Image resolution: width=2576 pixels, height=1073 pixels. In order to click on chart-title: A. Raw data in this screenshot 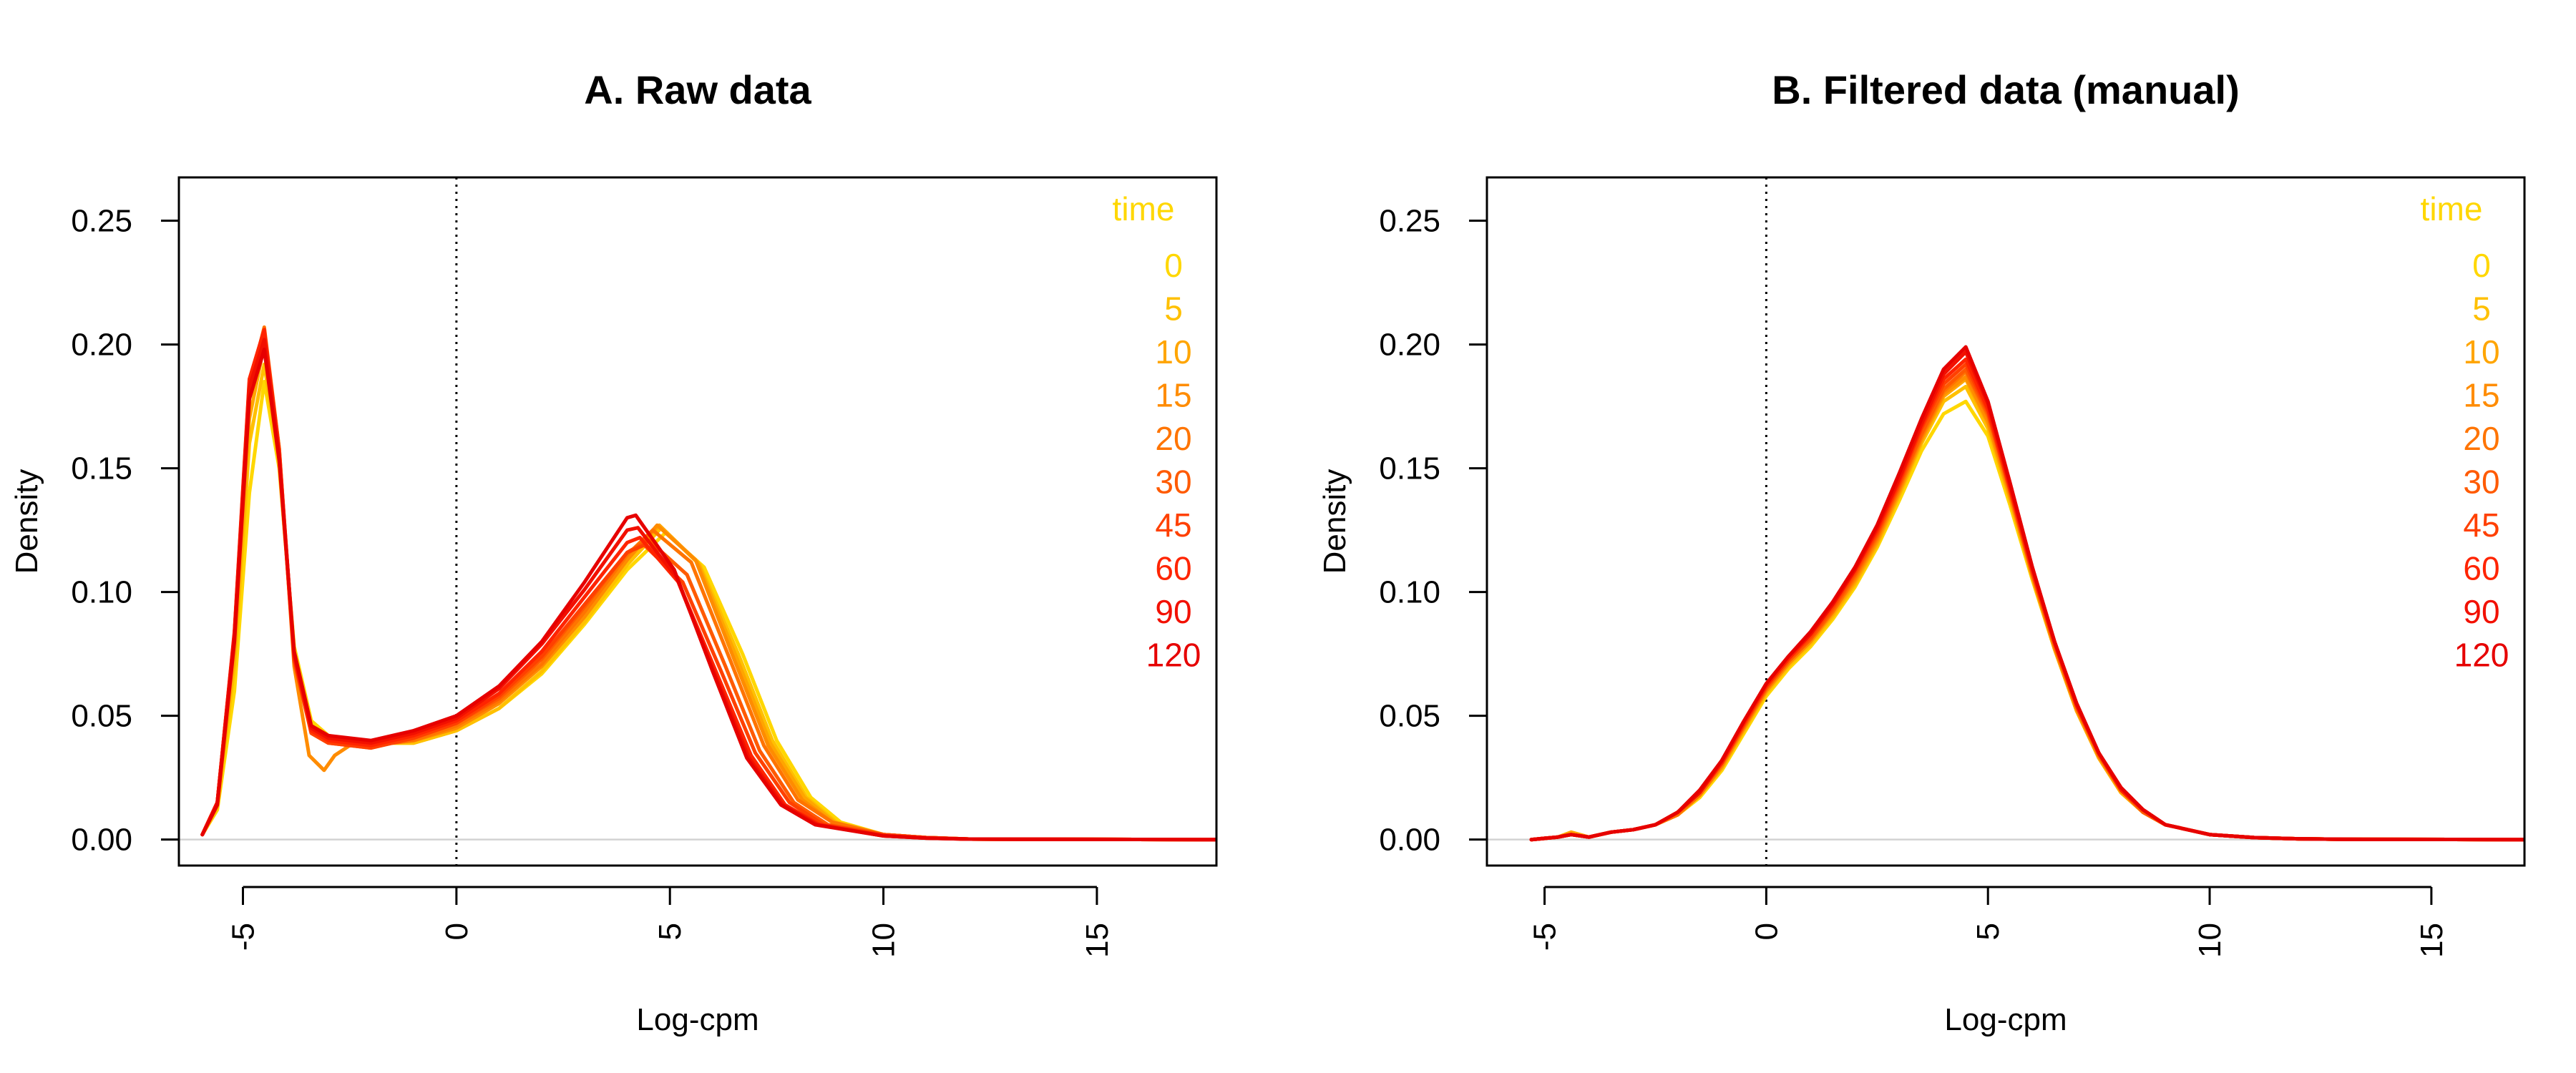, I will do `click(697, 89)`.